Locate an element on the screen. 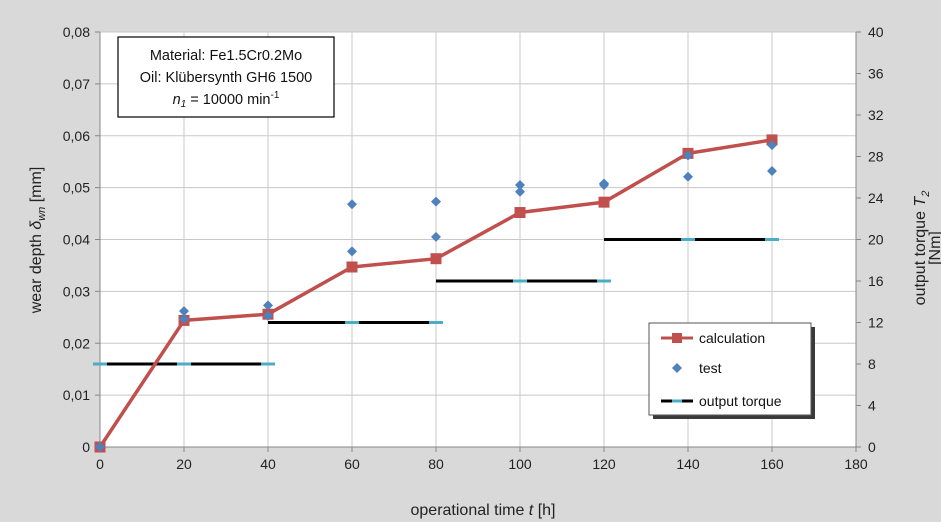  legend-test-label: test is located at coordinates (710, 368).